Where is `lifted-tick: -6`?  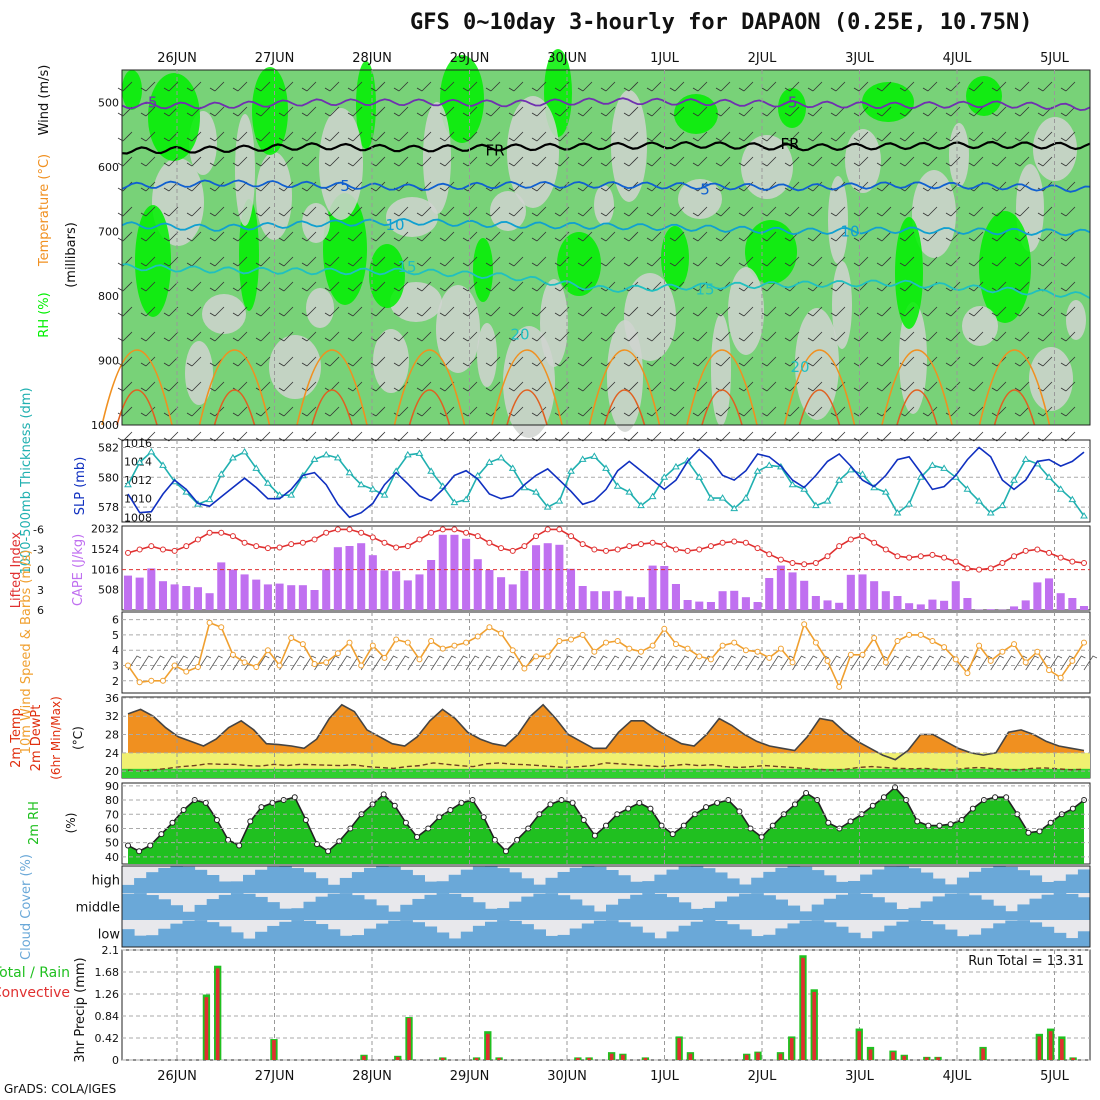 lifted-tick: -6 is located at coordinates (38, 529).